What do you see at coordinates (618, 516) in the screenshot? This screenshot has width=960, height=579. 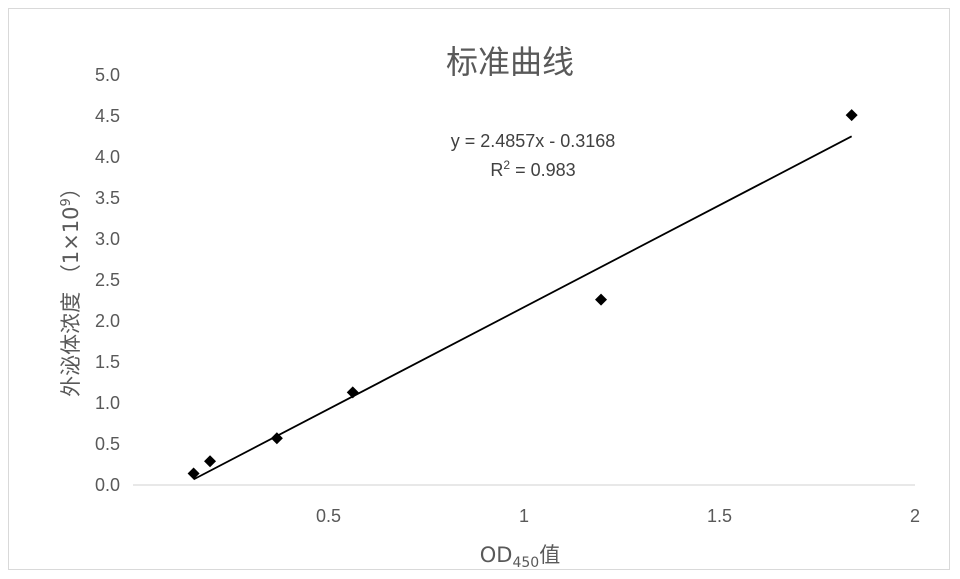 I see `x-axis: 0.5 1 1.5 2` at bounding box center [618, 516].